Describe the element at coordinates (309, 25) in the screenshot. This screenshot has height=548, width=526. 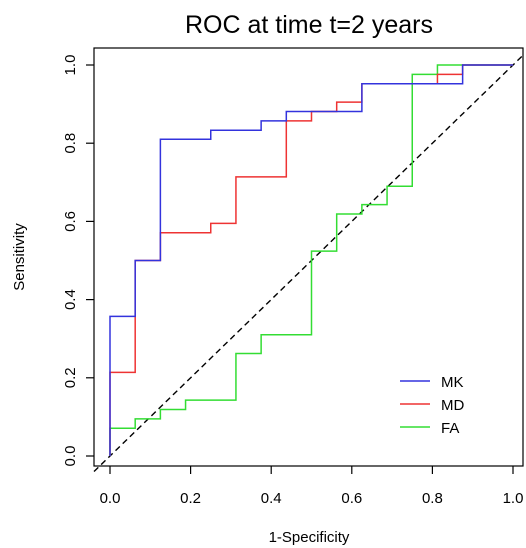
I see `chart-title: ROC at time t=2 years` at that location.